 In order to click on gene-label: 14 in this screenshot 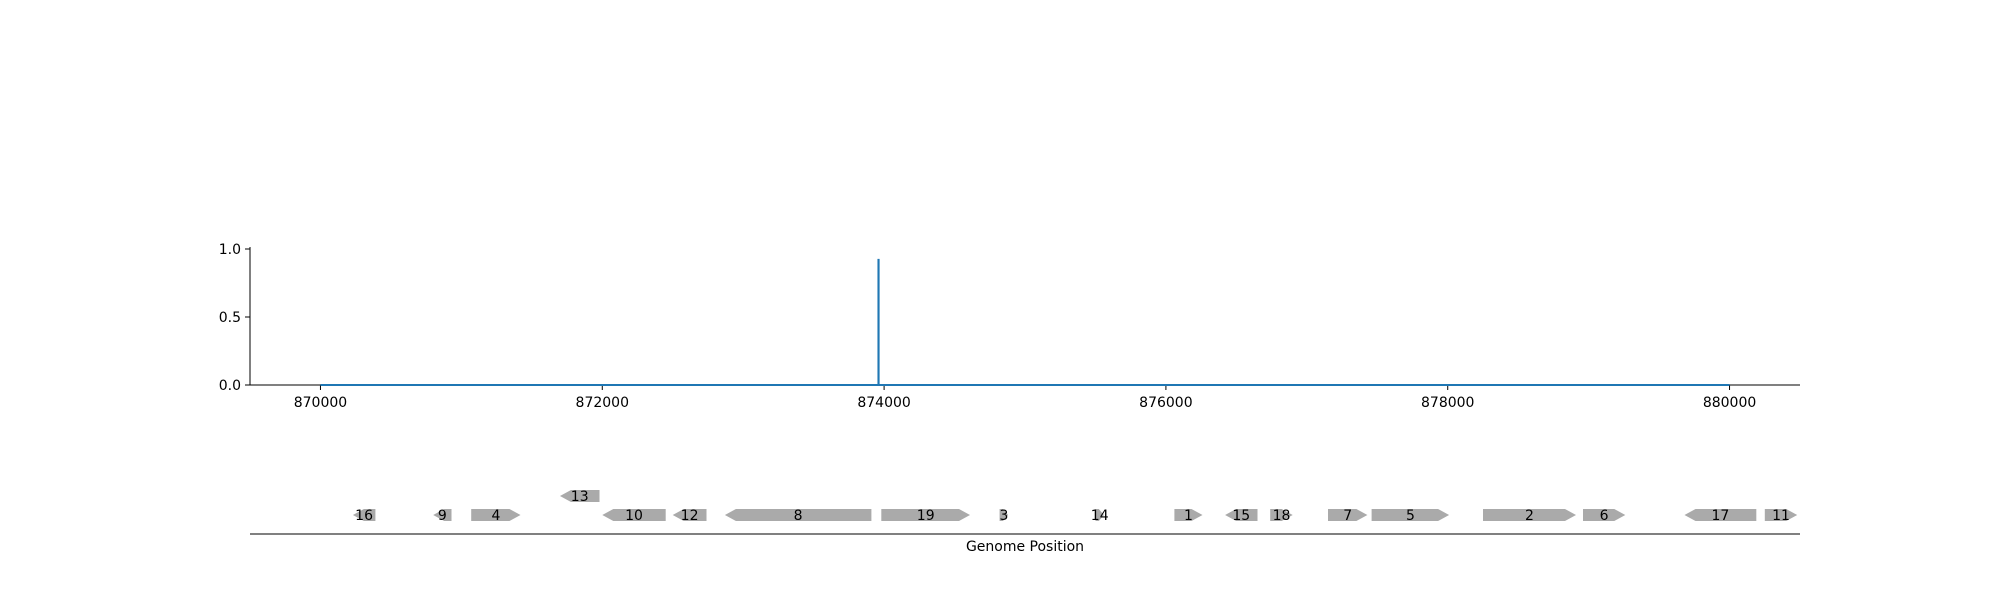, I will do `click(1100, 516)`.